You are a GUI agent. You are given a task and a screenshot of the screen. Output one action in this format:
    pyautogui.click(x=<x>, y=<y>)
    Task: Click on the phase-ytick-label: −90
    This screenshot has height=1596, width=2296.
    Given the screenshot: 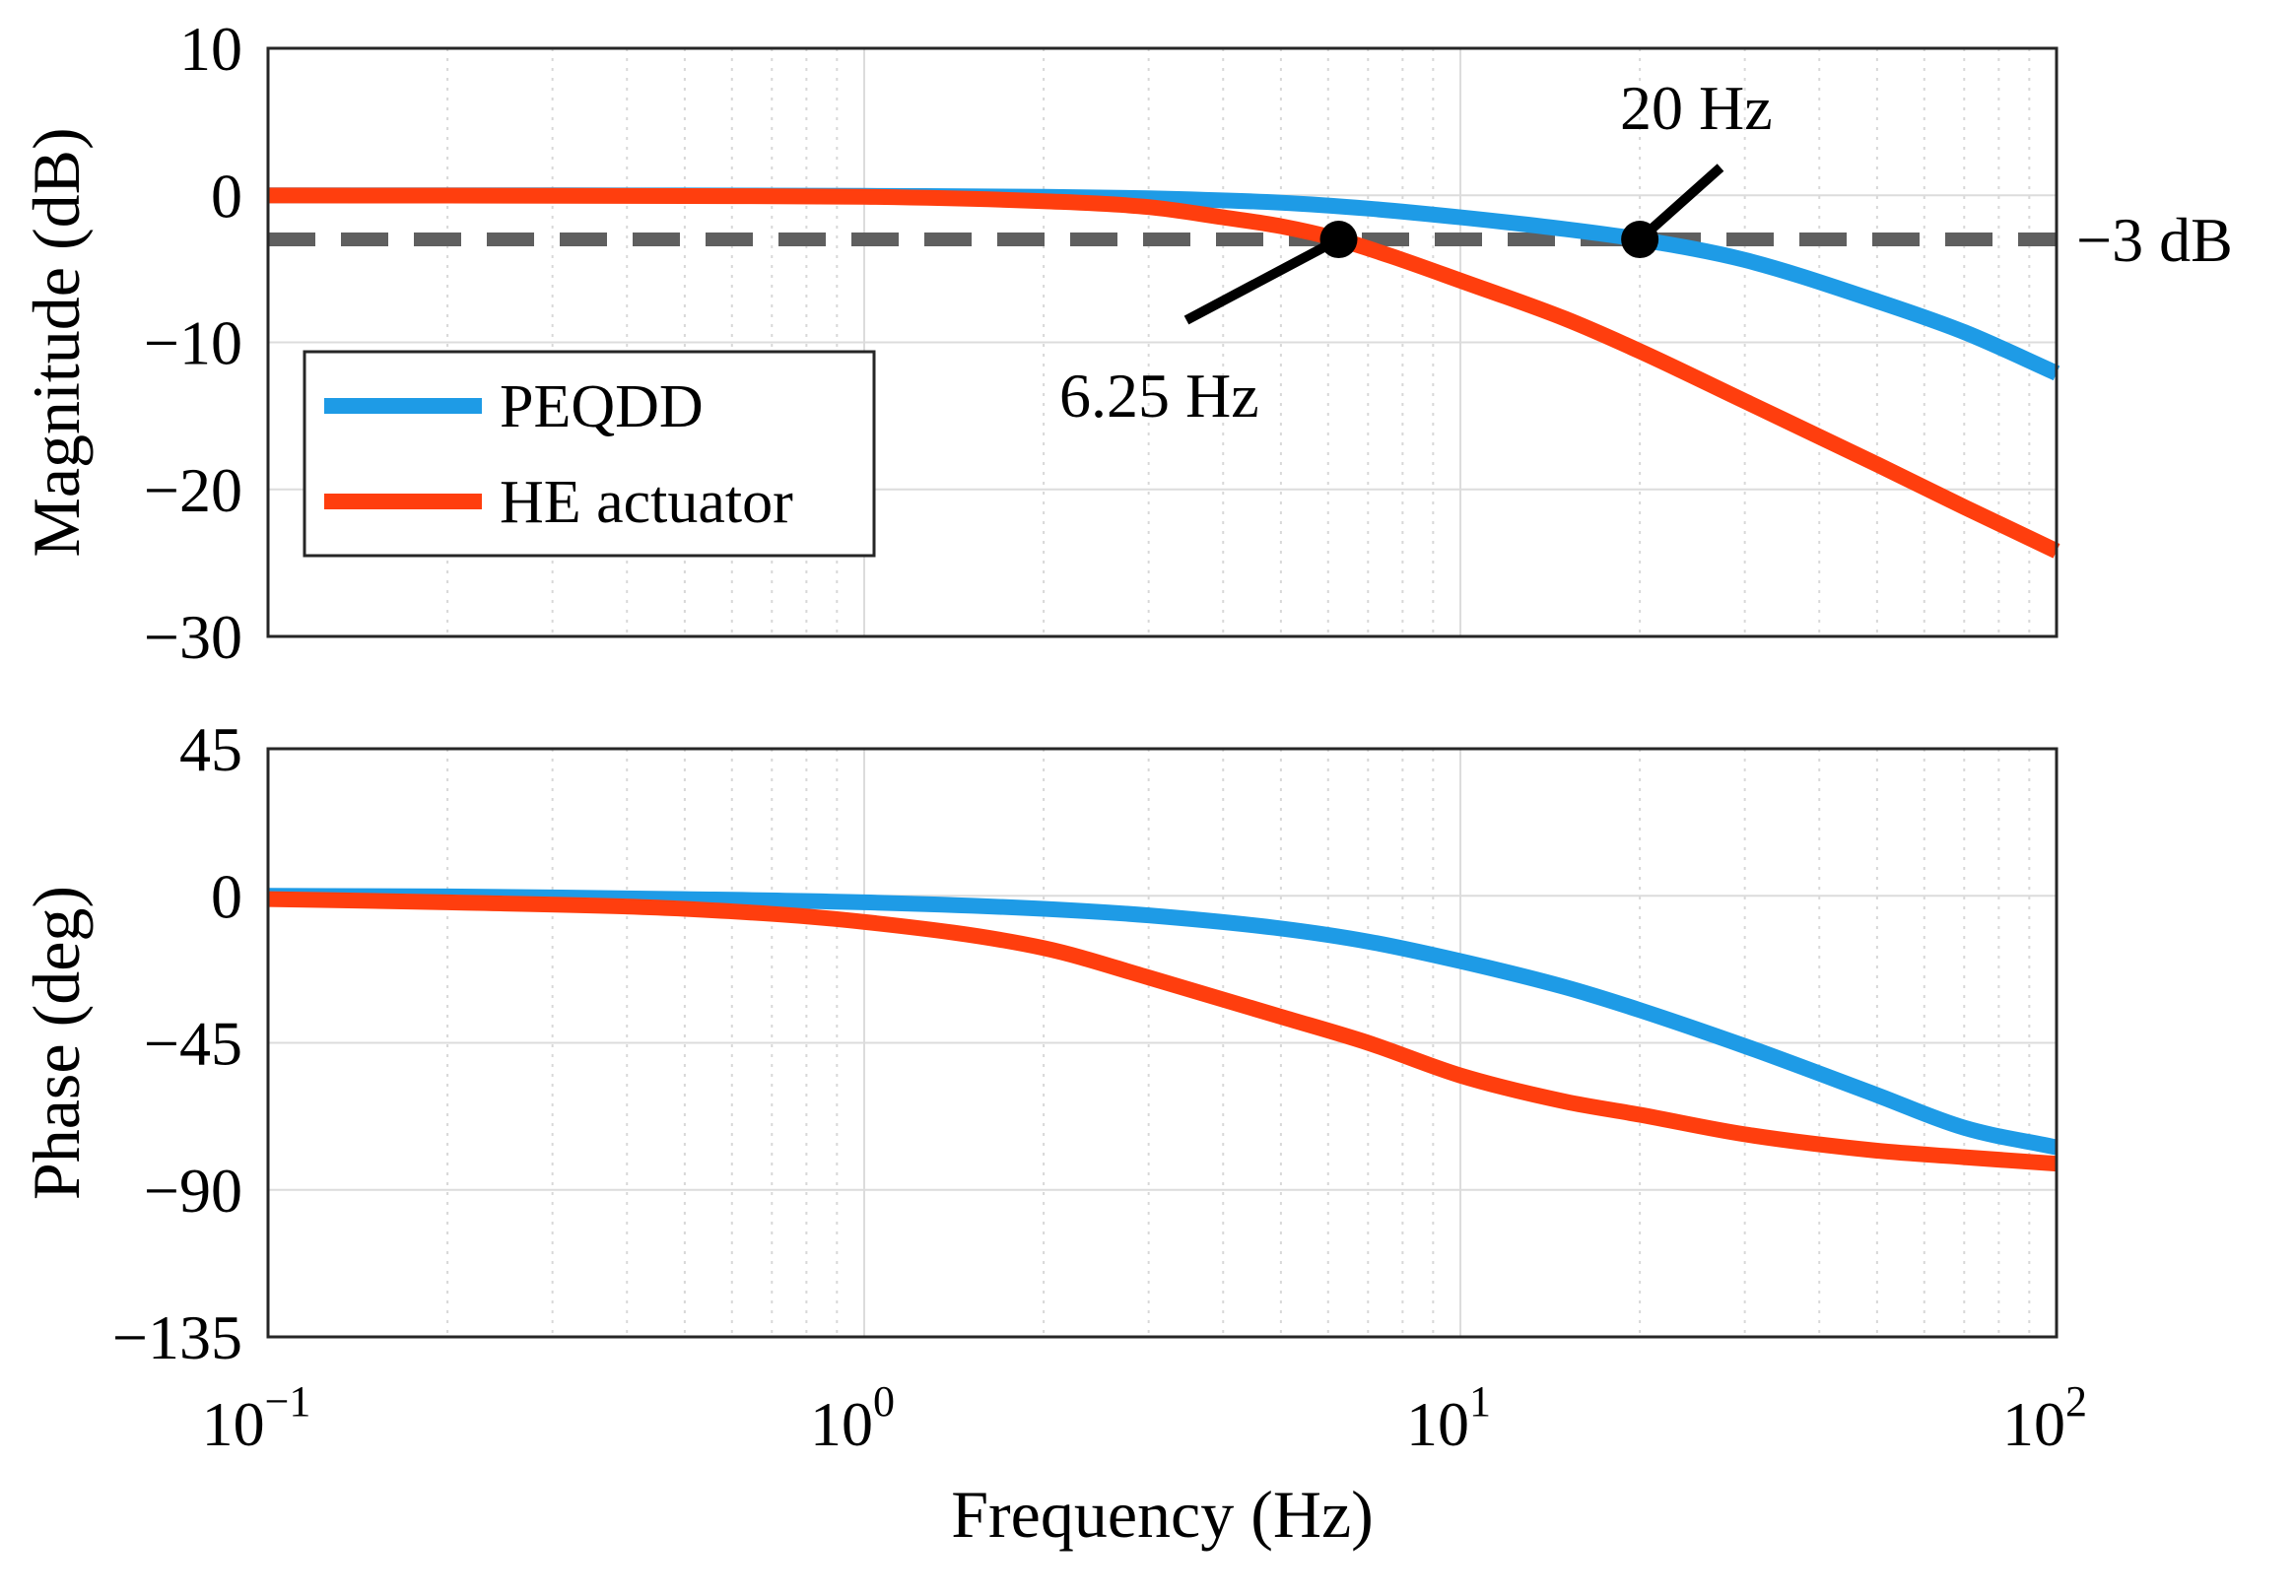 What is the action you would take?
    pyautogui.click(x=193, y=1191)
    